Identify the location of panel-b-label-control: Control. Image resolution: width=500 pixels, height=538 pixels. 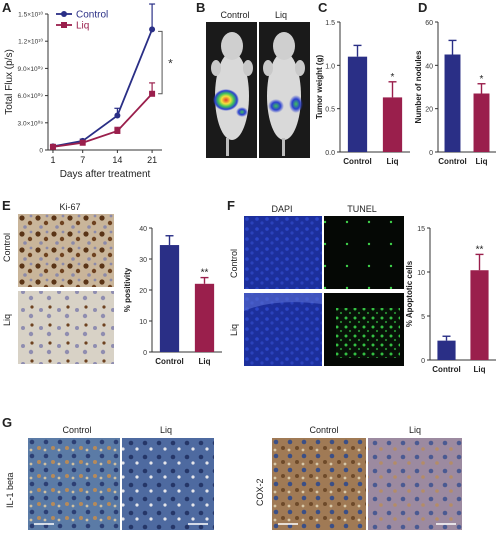
(235, 15).